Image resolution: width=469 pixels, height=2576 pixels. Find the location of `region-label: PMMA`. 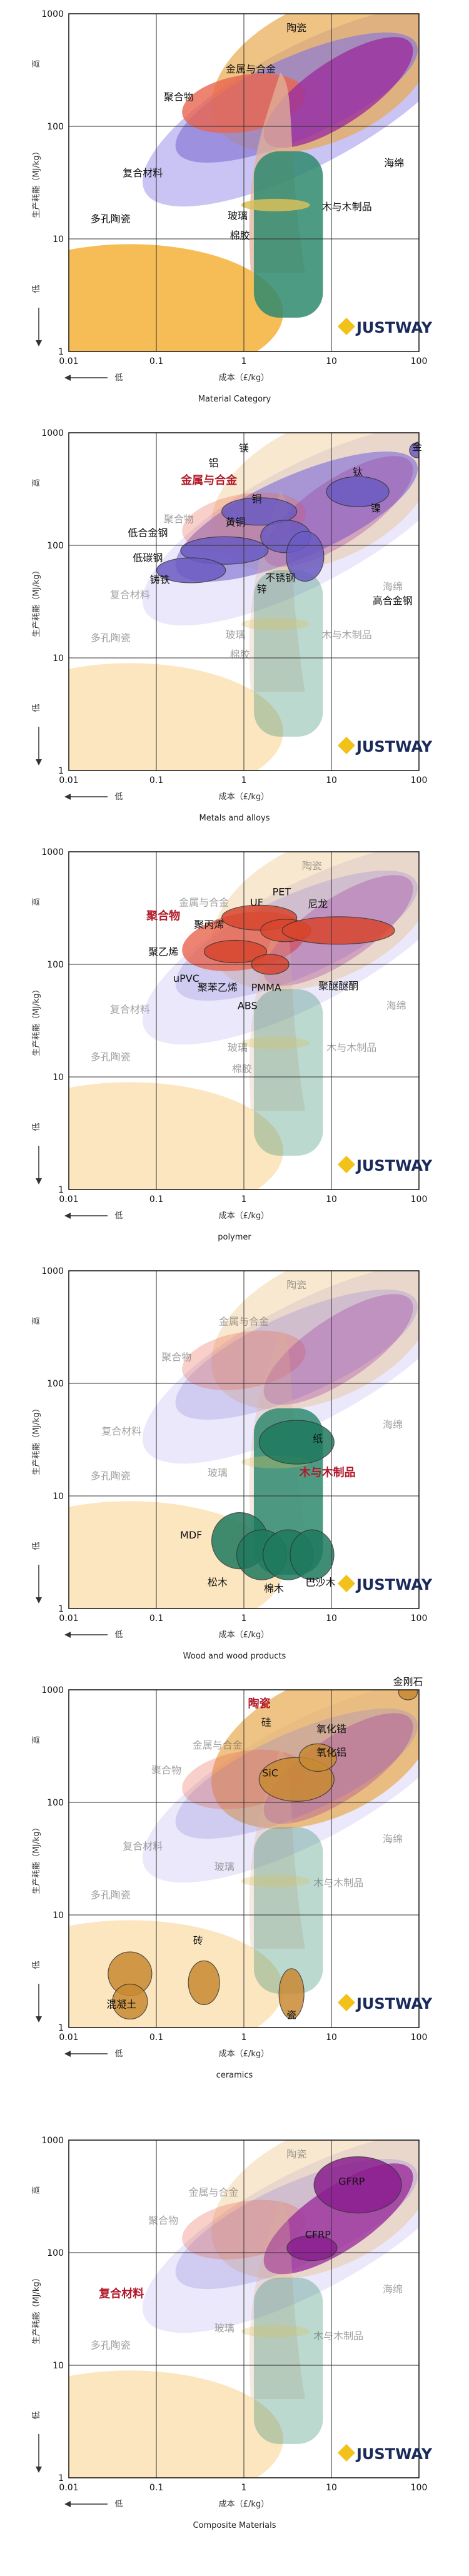

region-label: PMMA is located at coordinates (266, 988).